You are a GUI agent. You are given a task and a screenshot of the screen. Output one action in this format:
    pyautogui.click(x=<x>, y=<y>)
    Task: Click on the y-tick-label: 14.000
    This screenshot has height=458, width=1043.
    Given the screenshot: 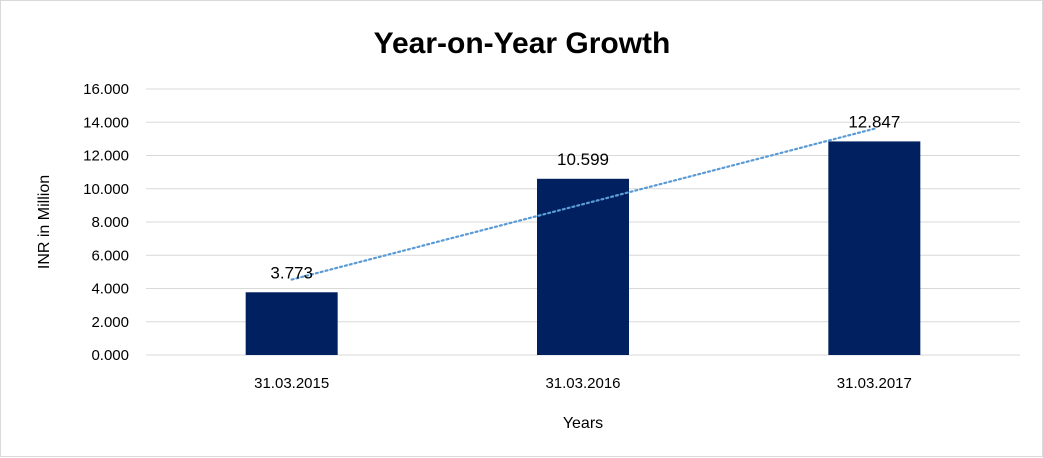 What is the action you would take?
    pyautogui.click(x=106, y=122)
    